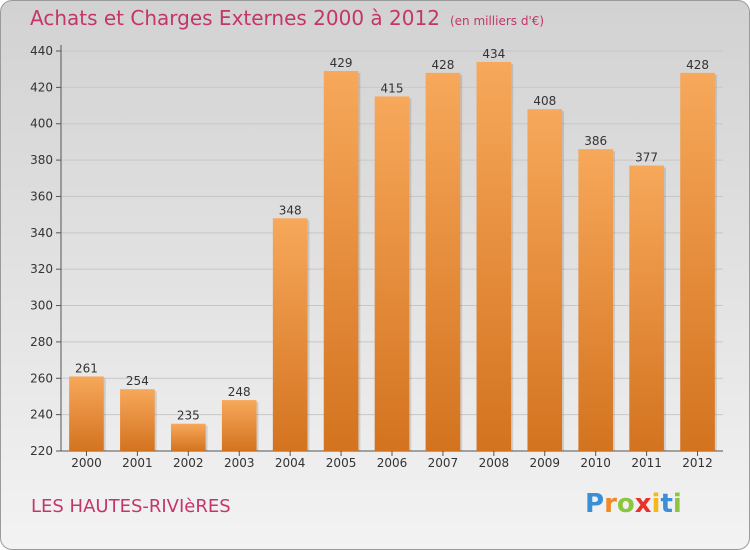 This screenshot has height=550, width=750. What do you see at coordinates (341, 463) in the screenshot?
I see `x-tick-label: 2005` at bounding box center [341, 463].